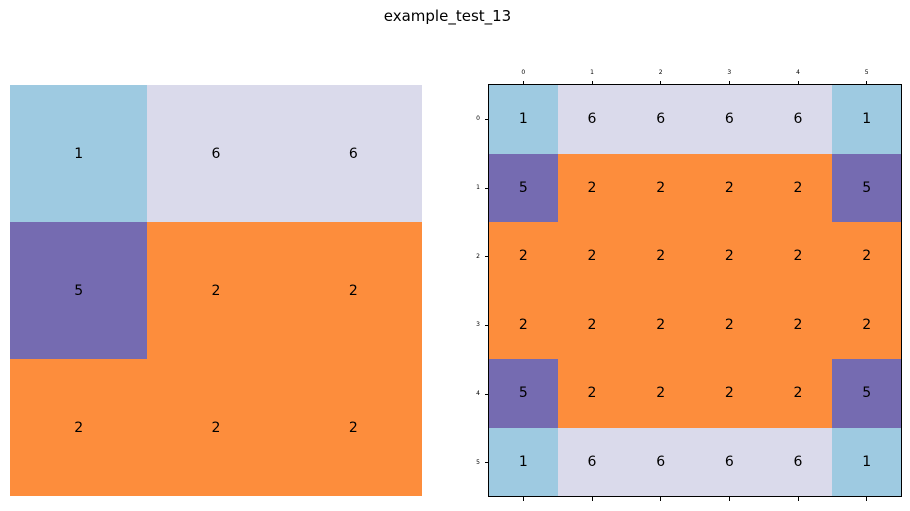 This screenshot has width=910, height=511. What do you see at coordinates (729, 324) in the screenshot?
I see `output-cell-r3-c3: 2` at bounding box center [729, 324].